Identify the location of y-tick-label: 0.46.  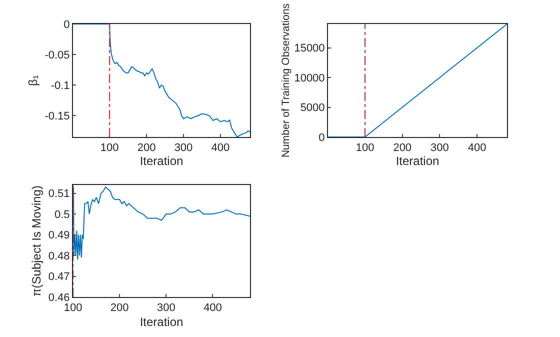
(59, 298).